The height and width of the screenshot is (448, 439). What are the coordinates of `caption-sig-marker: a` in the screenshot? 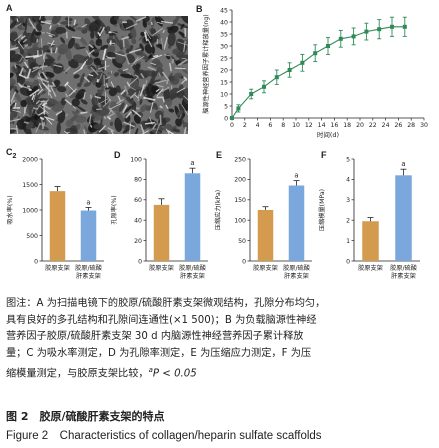 It's located at (150, 370).